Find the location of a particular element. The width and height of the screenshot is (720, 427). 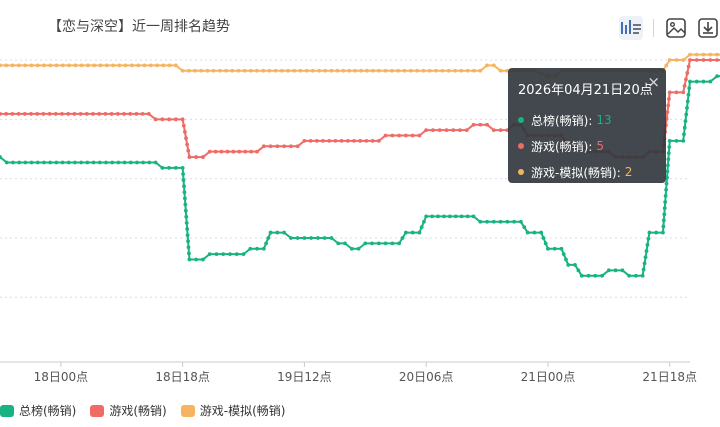

bar-chart-toggle-button is located at coordinates (631, 28).